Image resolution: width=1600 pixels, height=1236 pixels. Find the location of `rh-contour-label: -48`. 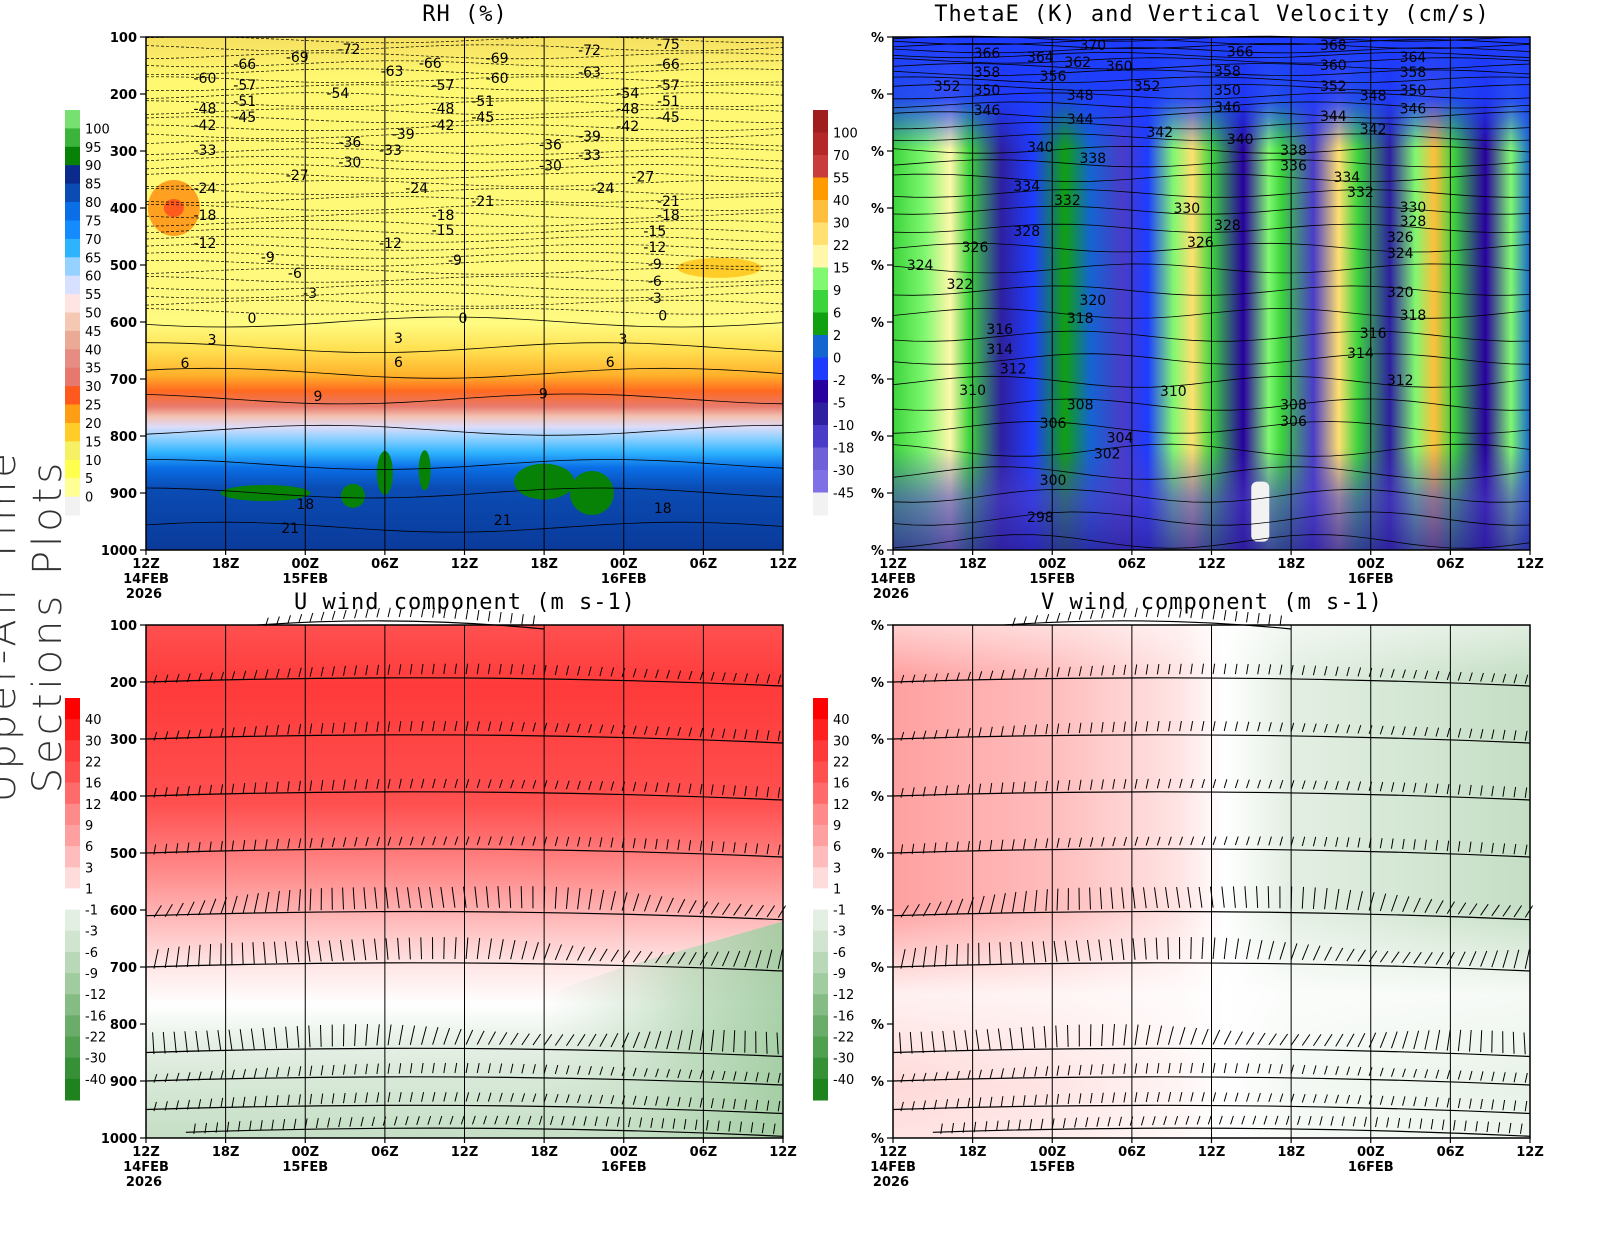

rh-contour-label: -48 is located at coordinates (204, 109).